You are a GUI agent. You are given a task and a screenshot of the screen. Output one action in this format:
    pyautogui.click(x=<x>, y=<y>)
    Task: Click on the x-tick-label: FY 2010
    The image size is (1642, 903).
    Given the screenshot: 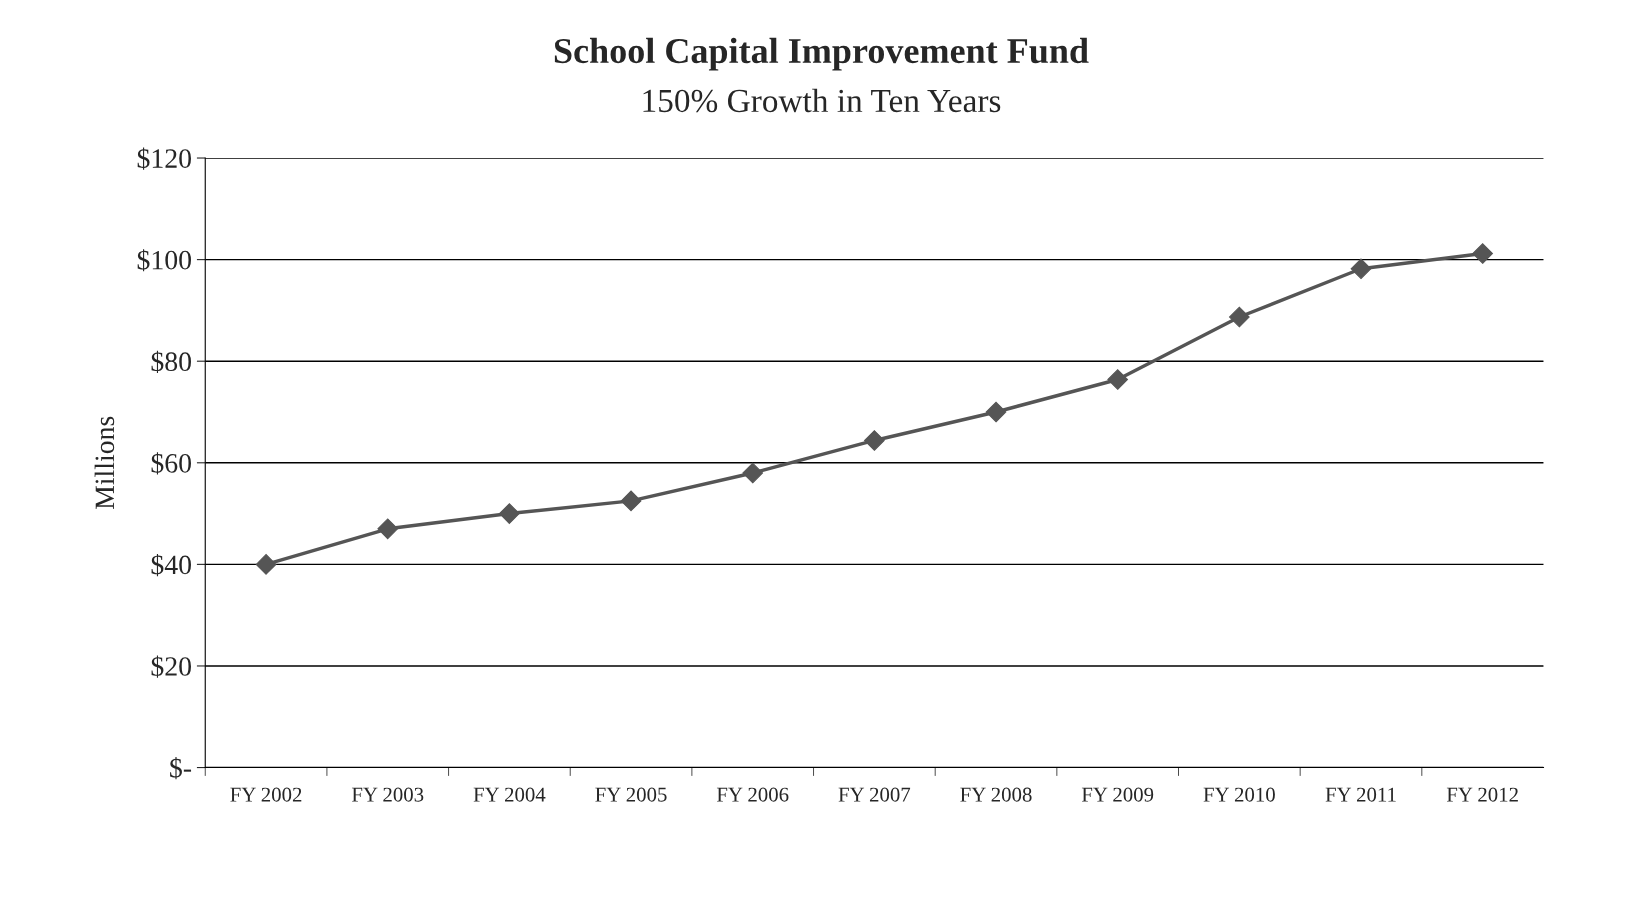 What is the action you would take?
    pyautogui.click(x=1239, y=794)
    